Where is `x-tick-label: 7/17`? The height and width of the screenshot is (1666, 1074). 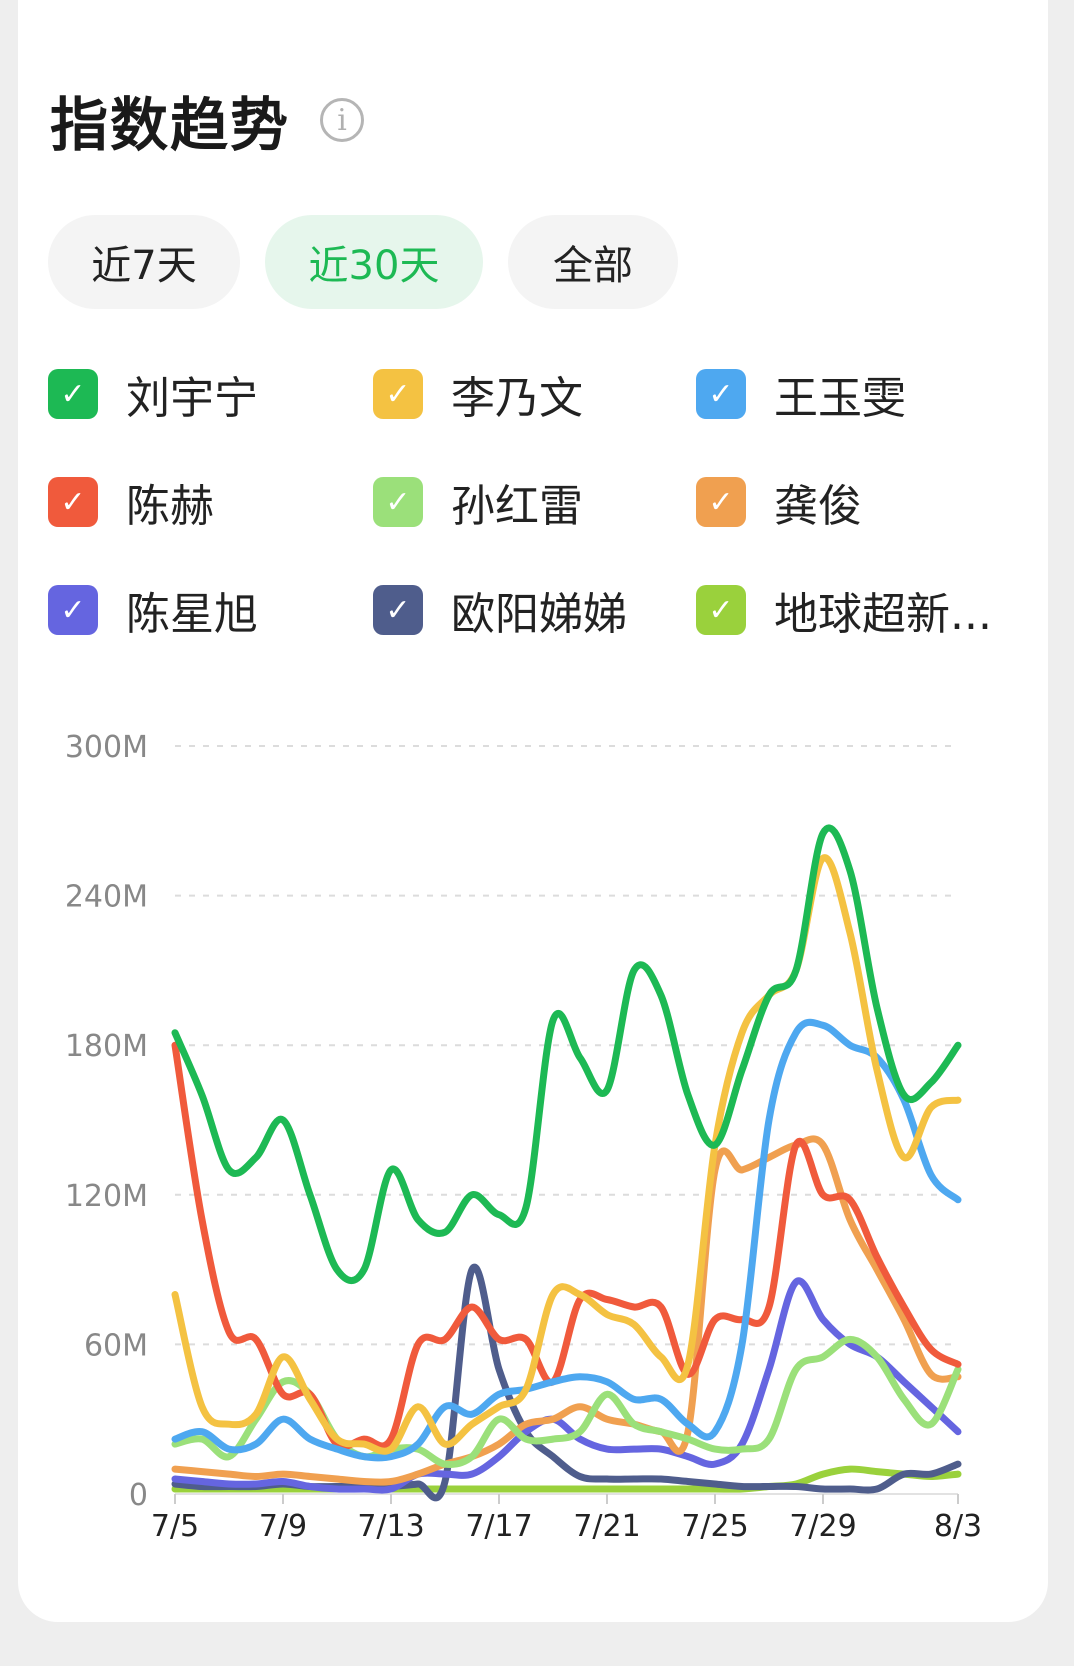 x-tick-label: 7/17 is located at coordinates (498, 1526).